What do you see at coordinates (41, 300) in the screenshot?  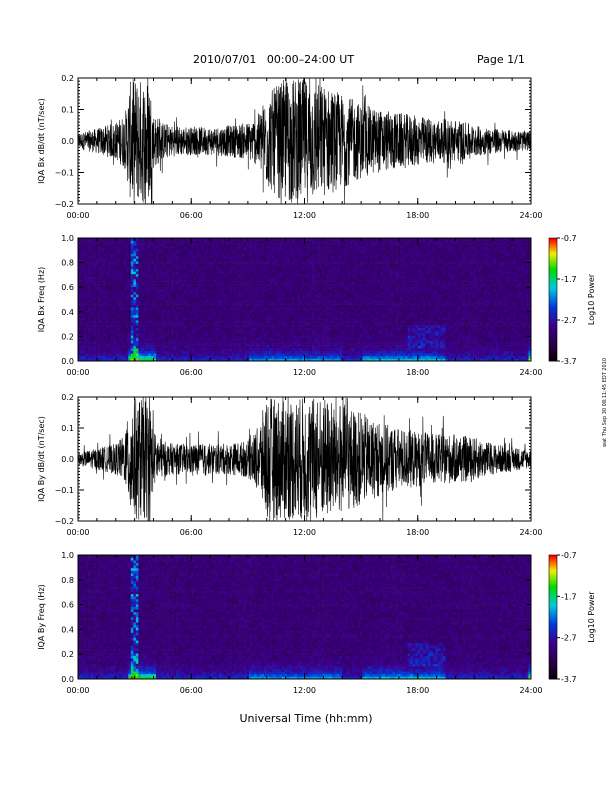 I see `y-axis-label: IQA Bx Freq (Hz)` at bounding box center [41, 300].